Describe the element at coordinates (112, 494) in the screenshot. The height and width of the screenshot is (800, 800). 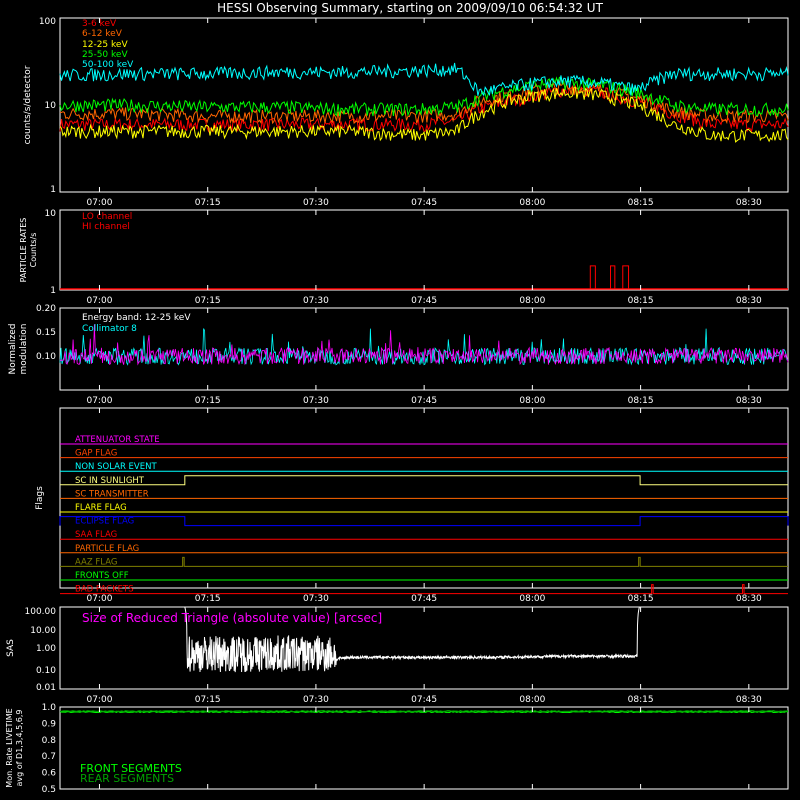
I see `flag-label-sc-transmitter: SC TRANSMITTER` at that location.